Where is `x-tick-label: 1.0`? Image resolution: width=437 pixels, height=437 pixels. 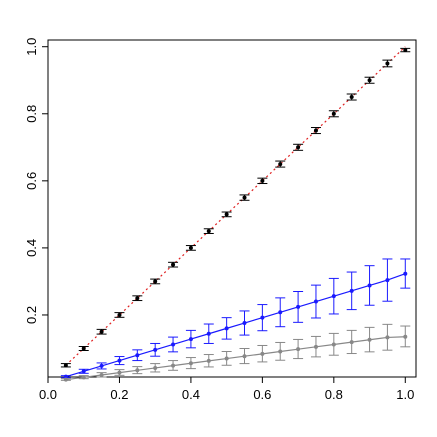
x-tick-label: 1.0 is located at coordinates (405, 394).